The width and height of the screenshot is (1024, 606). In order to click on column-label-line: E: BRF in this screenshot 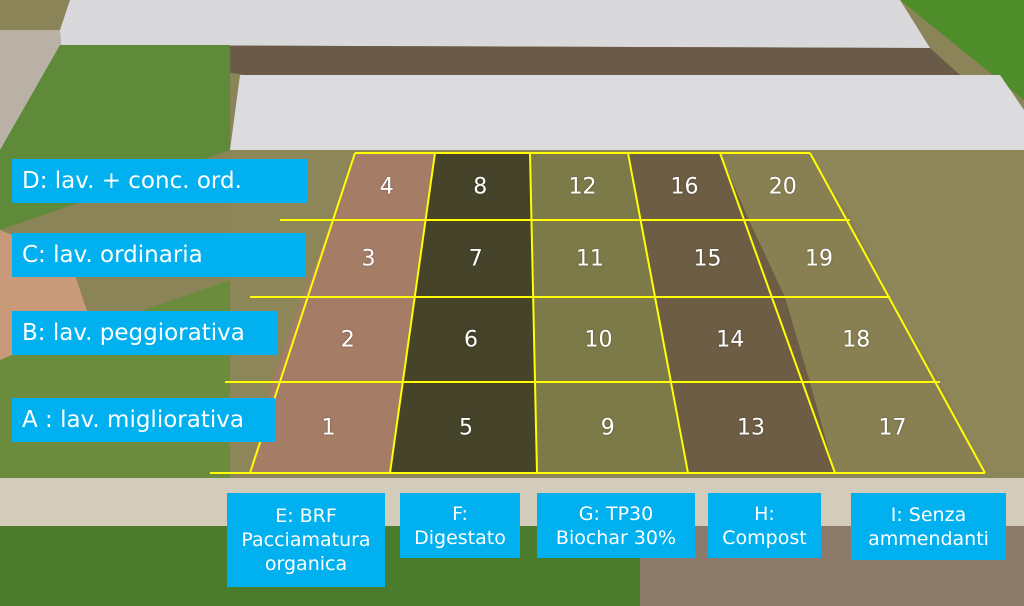, I will do `click(306, 516)`.